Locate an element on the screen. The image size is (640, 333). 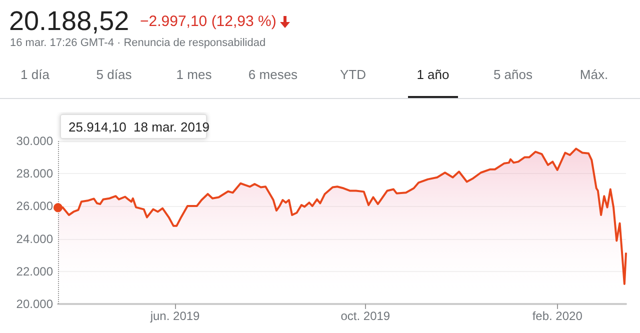
x-tick-label: jun. 2019 is located at coordinates (174, 316).